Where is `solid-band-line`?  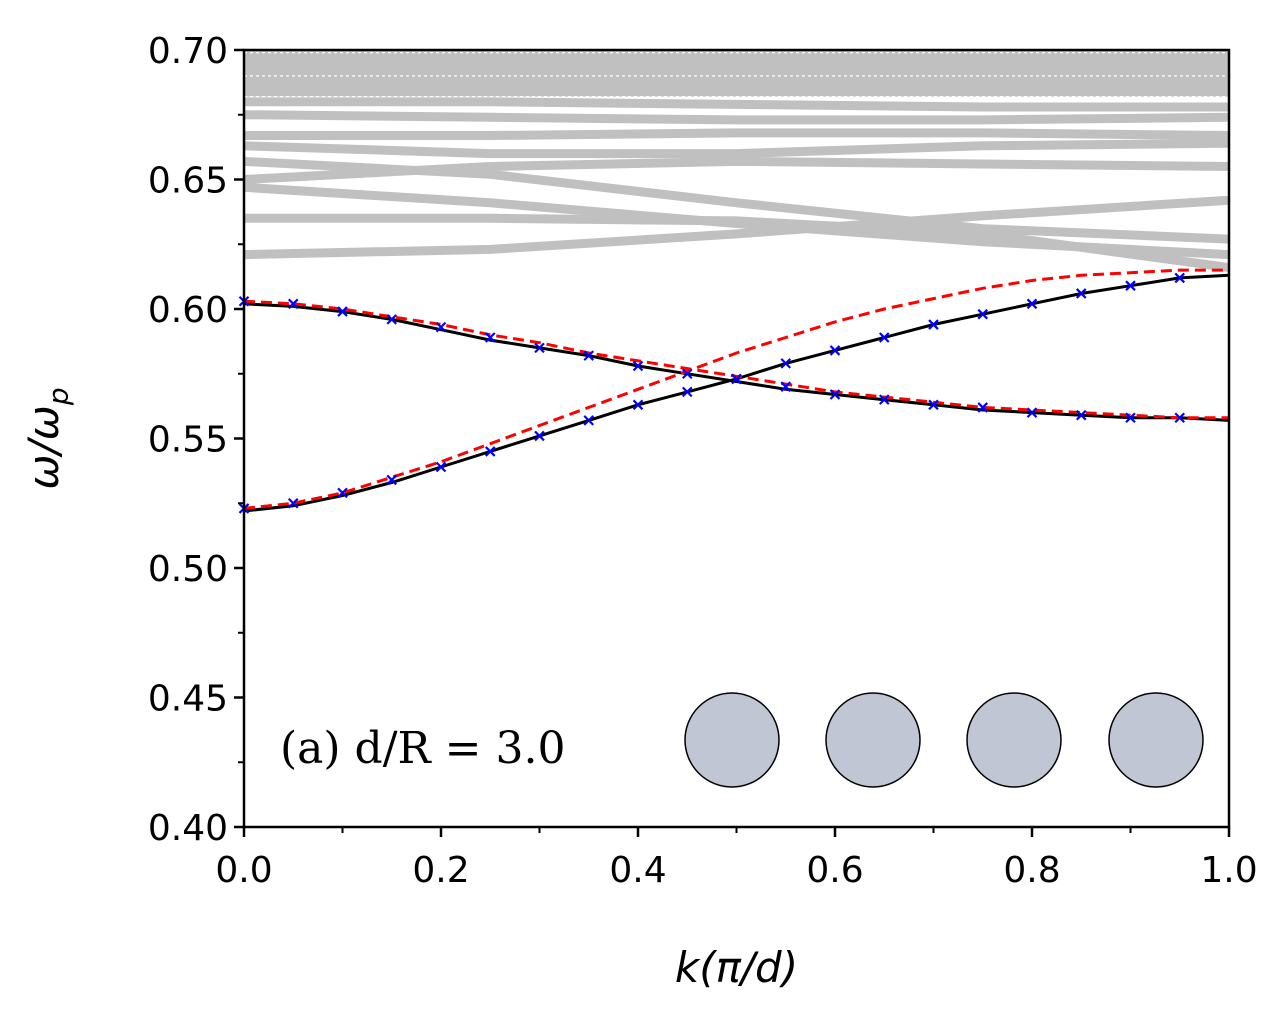
solid-band-line is located at coordinates (736, 362).